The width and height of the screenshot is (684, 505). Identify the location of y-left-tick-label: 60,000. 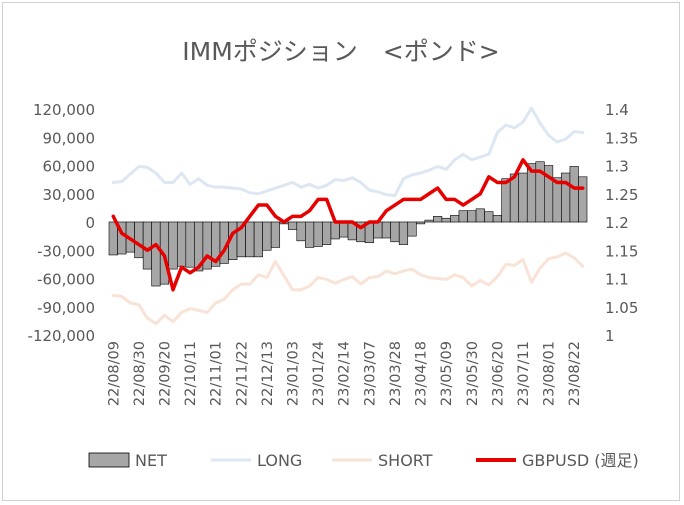
(69, 167).